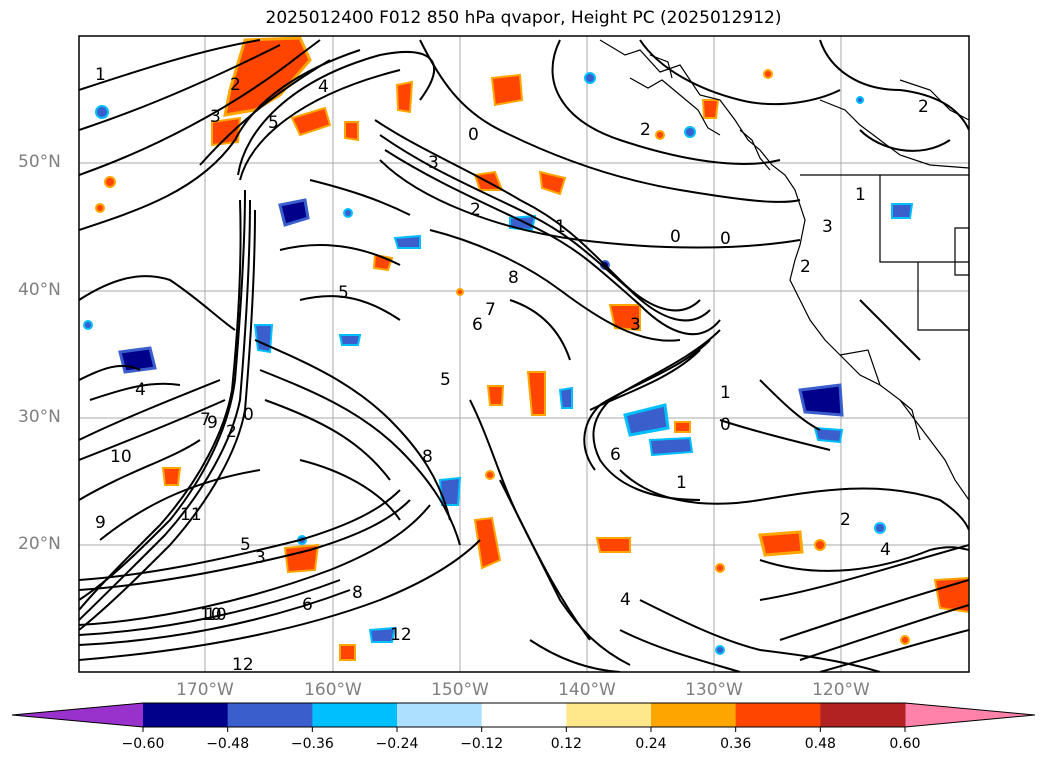  What do you see at coordinates (39, 417) in the screenshot?
I see `lat-label-30n: 30°N` at bounding box center [39, 417].